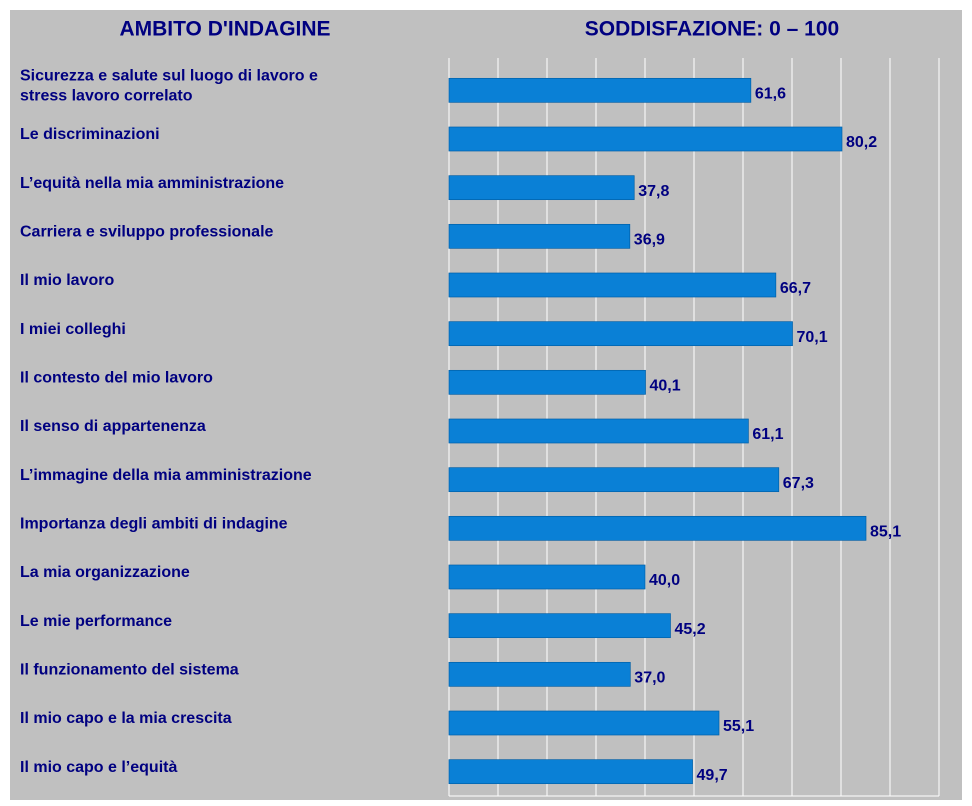  What do you see at coordinates (90, 134) in the screenshot?
I see `category-label: Le discriminazioni` at bounding box center [90, 134].